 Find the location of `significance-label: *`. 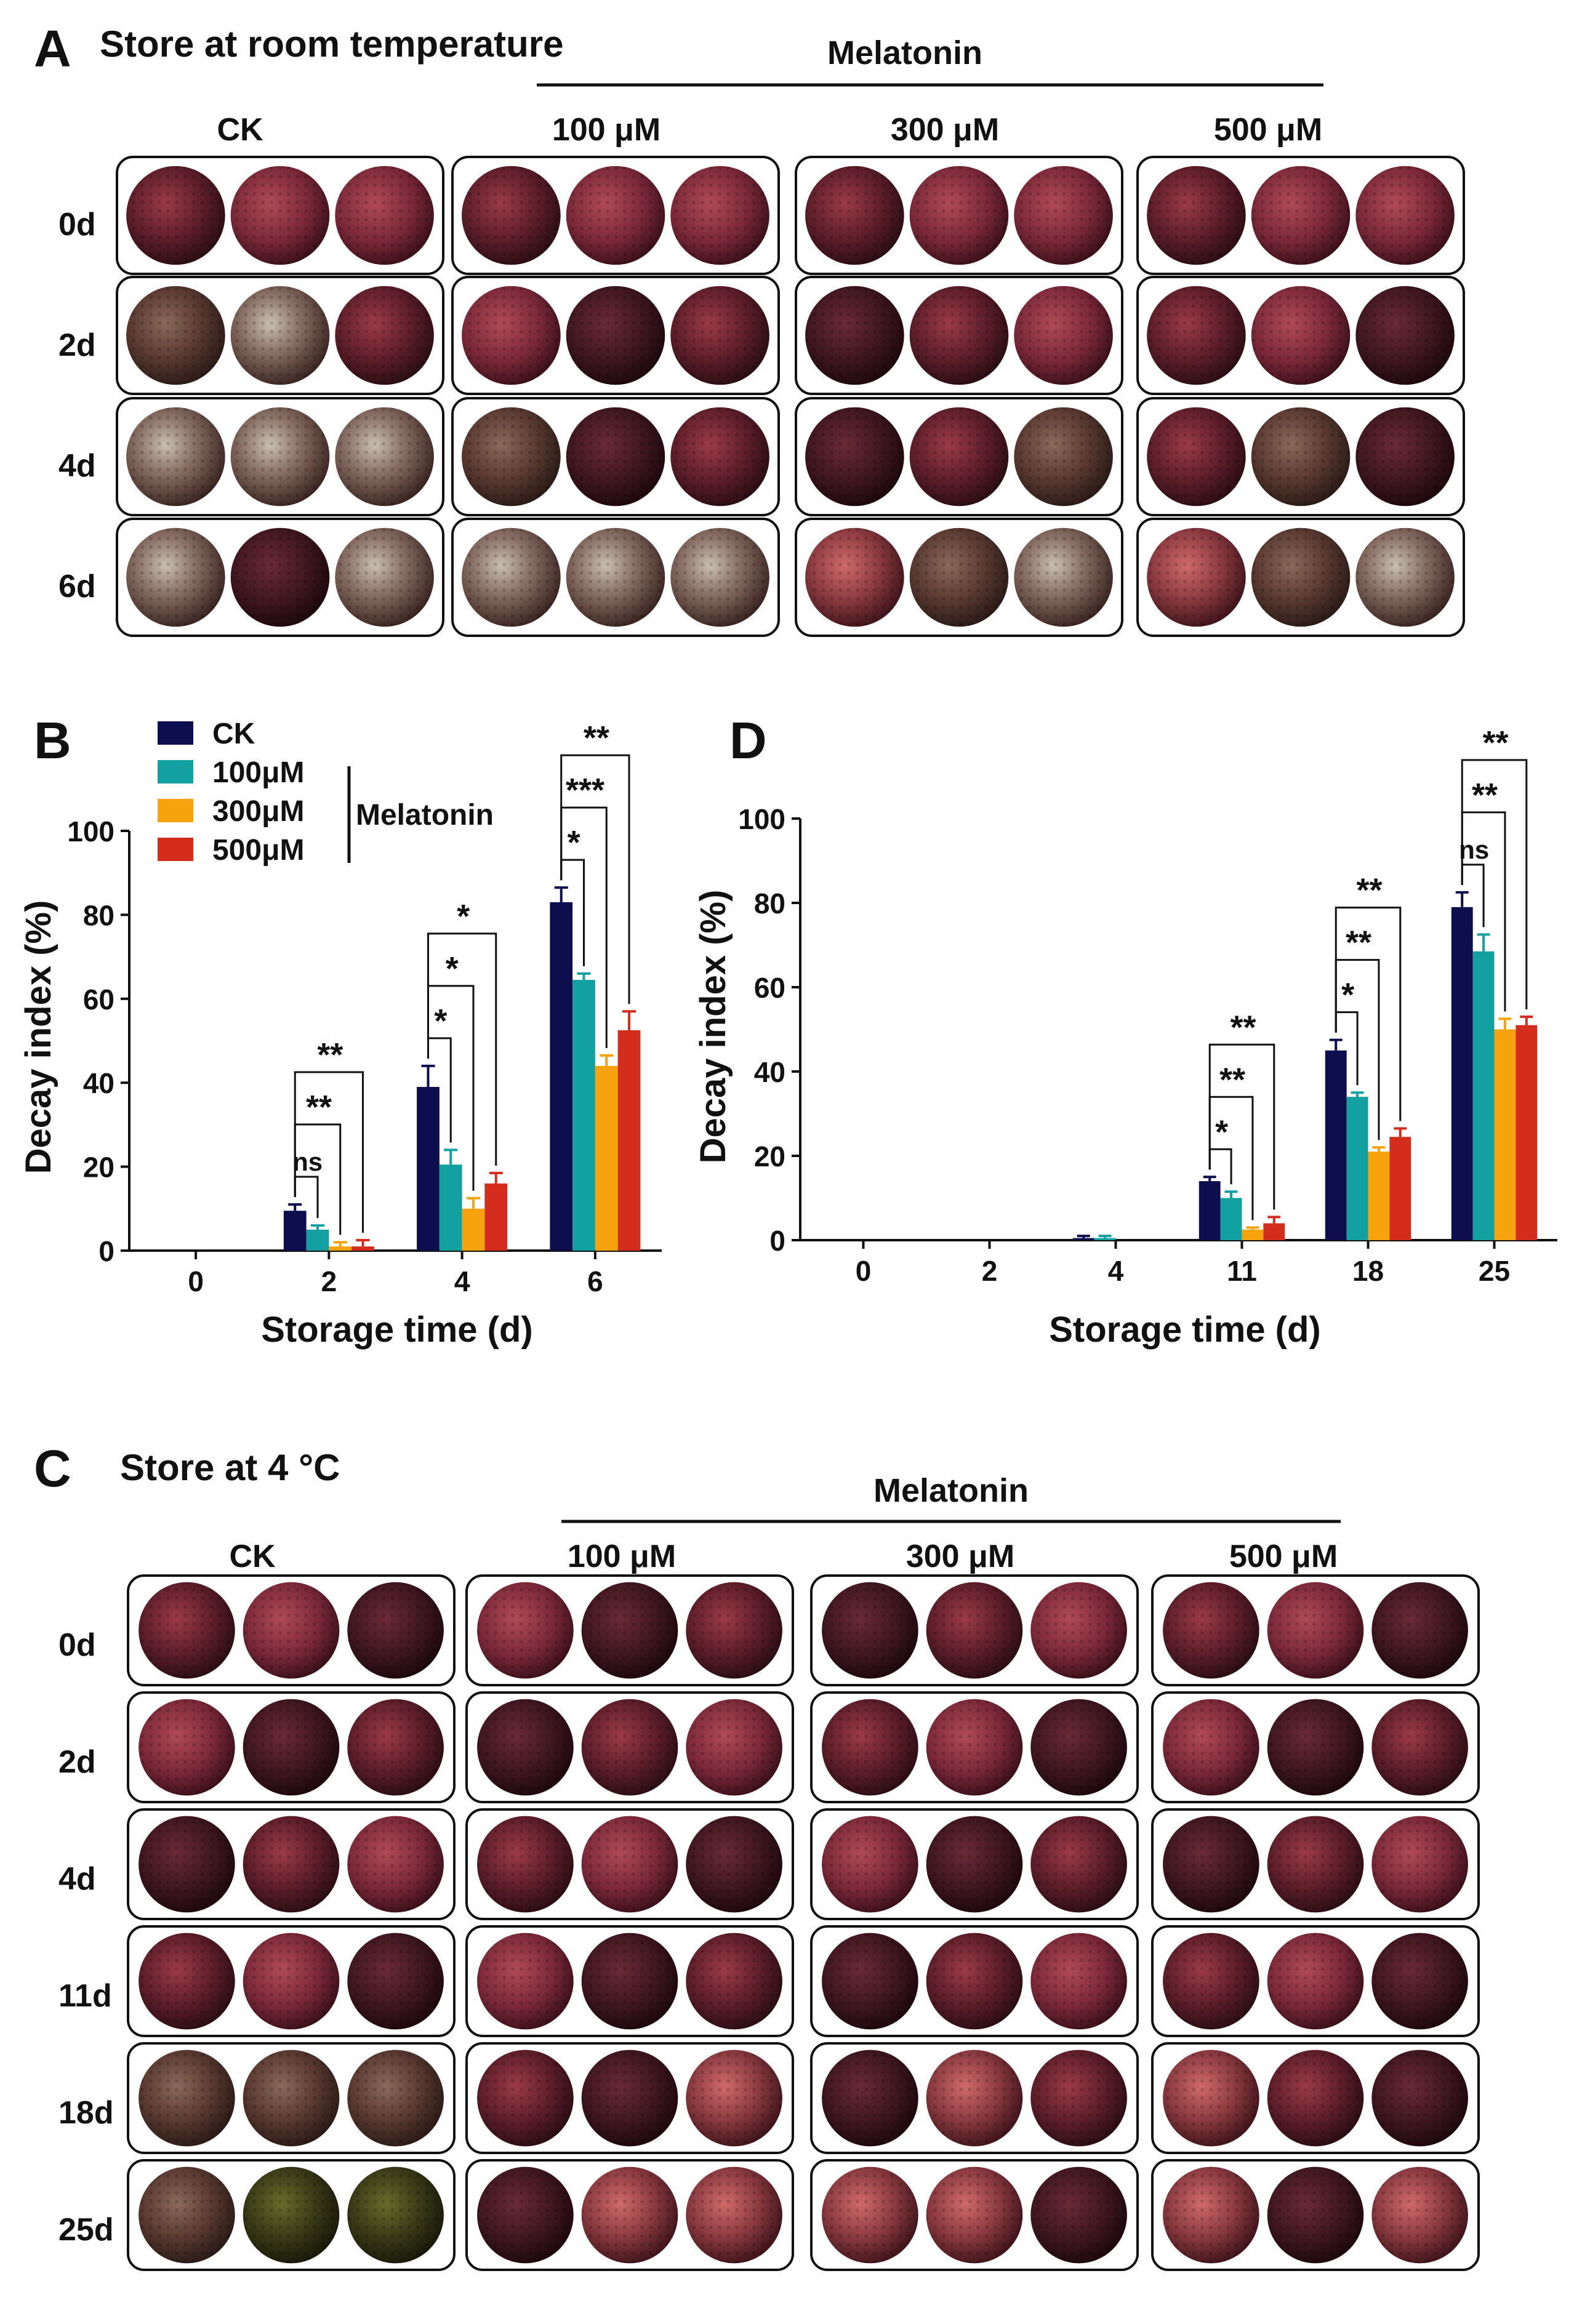

significance-label: * is located at coordinates (440, 1021).